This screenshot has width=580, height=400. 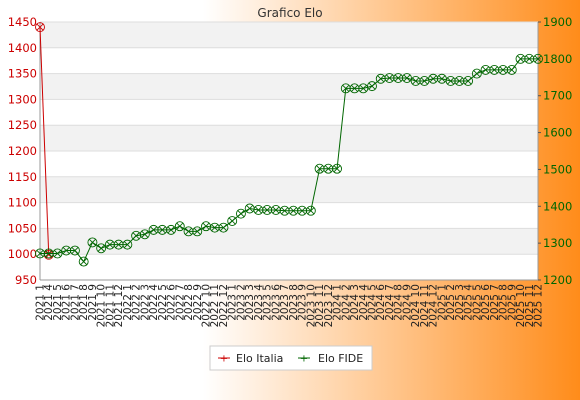 I want to click on x-tick-label: 2022 11, so click(x=215, y=305).